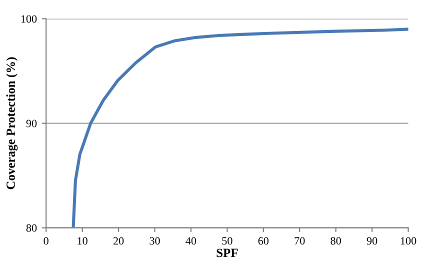 Image resolution: width=439 pixels, height=268 pixels. I want to click on x-tick-label: 100, so click(408, 241).